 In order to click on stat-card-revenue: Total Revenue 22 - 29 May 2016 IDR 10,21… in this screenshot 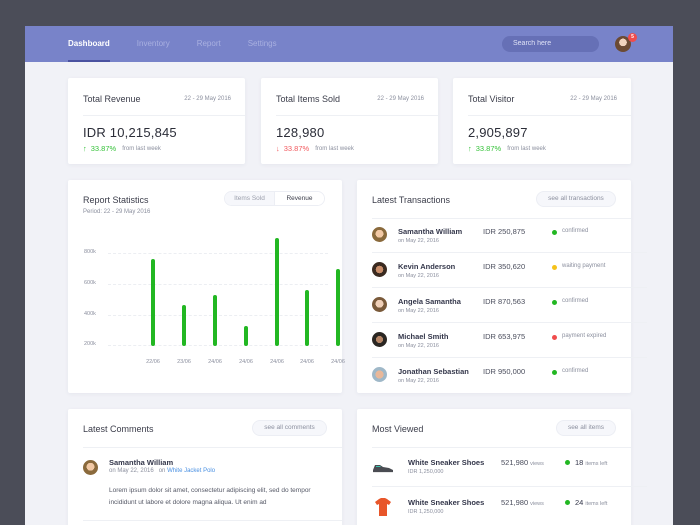, I will do `click(156, 121)`.